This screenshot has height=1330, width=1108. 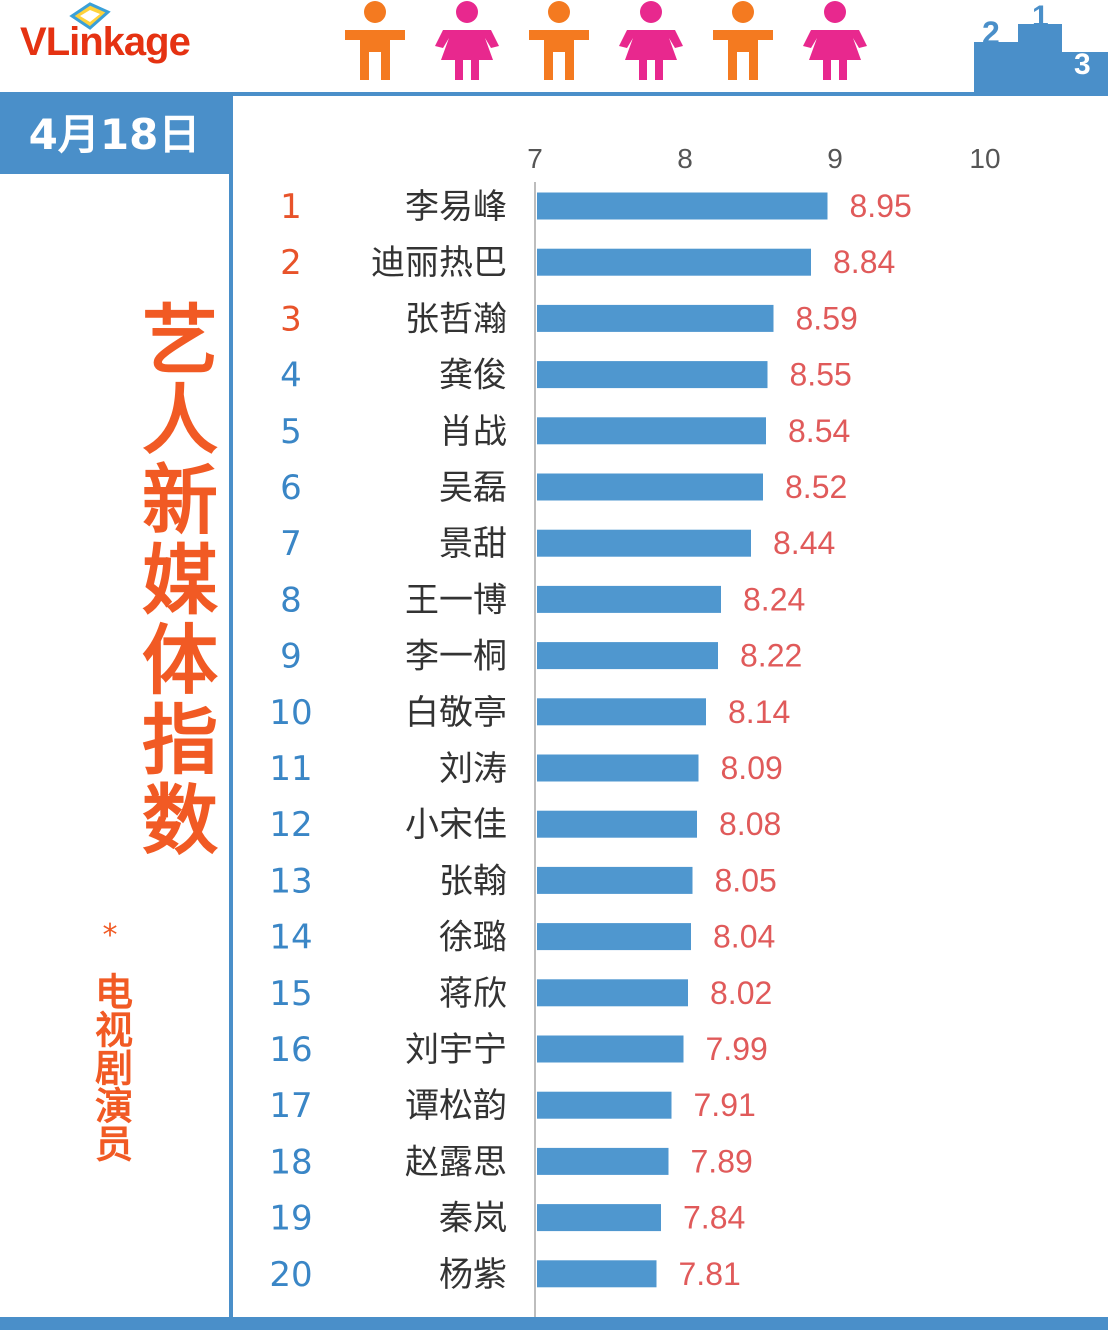 I want to click on sidebar-title-text: 艺人新媒体指数, so click(x=173, y=580).